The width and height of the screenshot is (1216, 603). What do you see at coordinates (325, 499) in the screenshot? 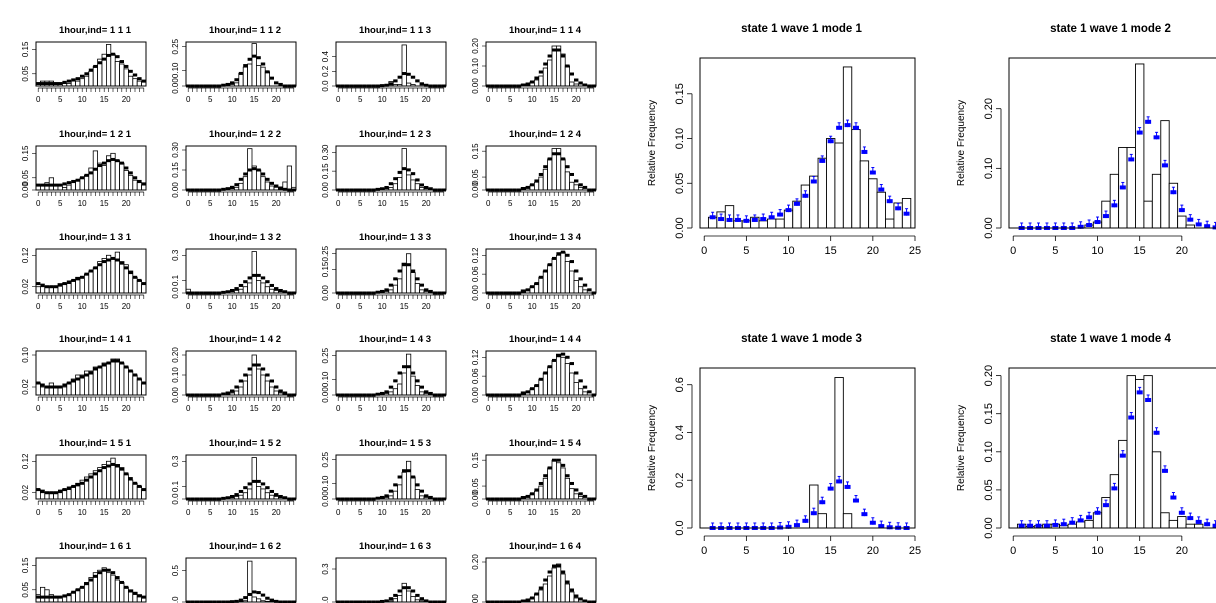
I see `y-tick-label: 0.00` at bounding box center [325, 499].